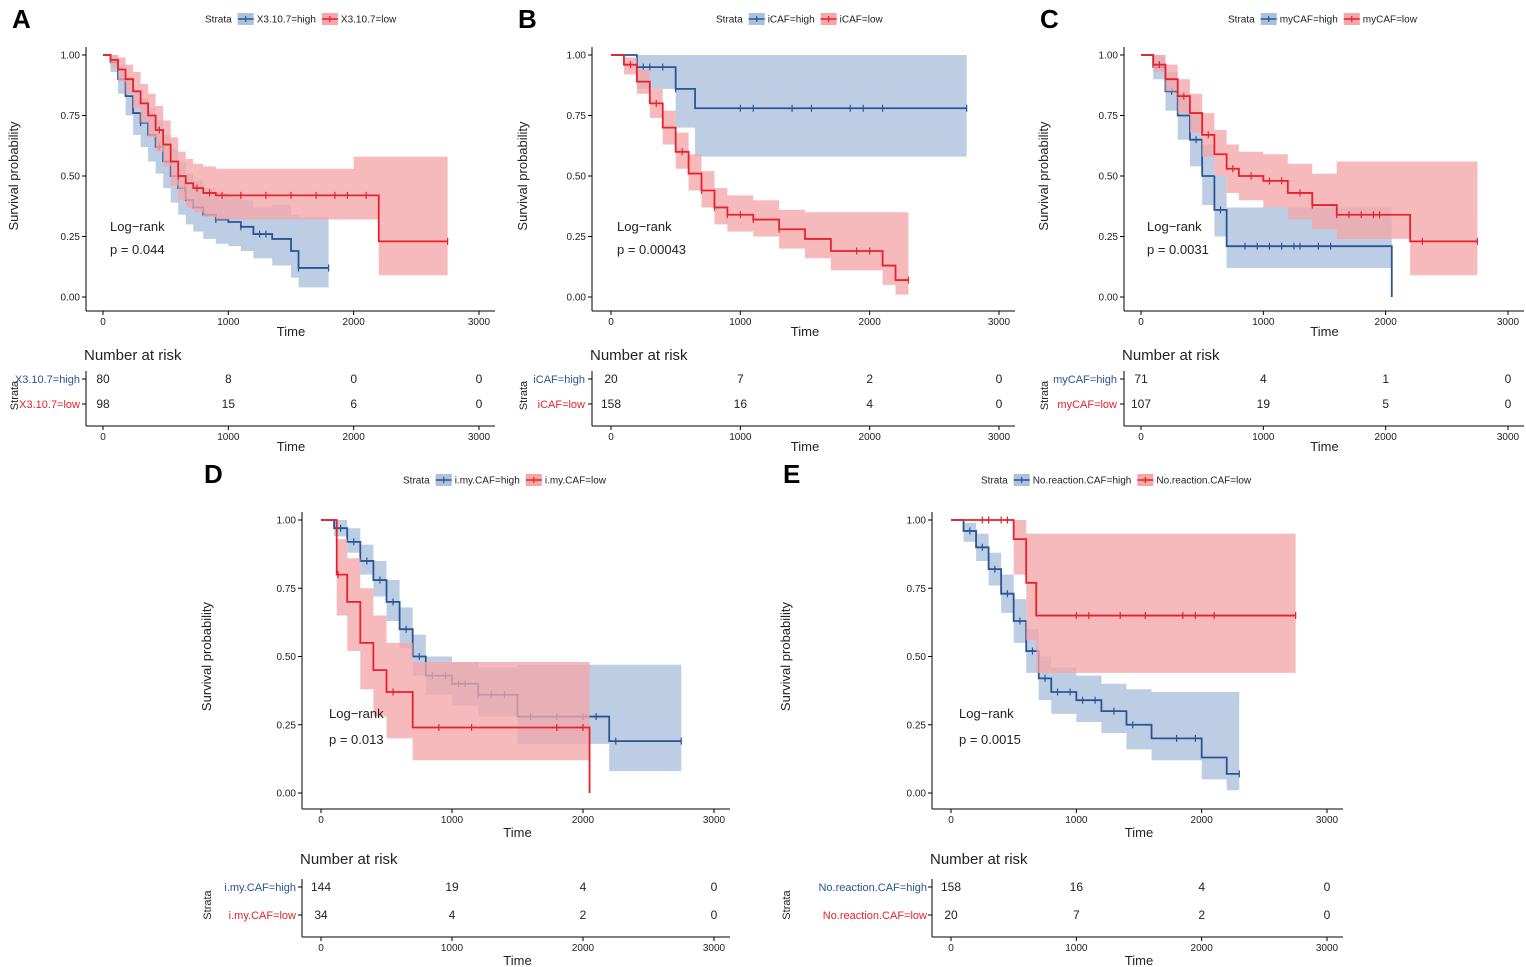 This screenshot has height=967, width=1526. Describe the element at coordinates (767, 379) in the screenshot. I see `risk-row-high: iCAF=high 20 7 2 0` at that location.